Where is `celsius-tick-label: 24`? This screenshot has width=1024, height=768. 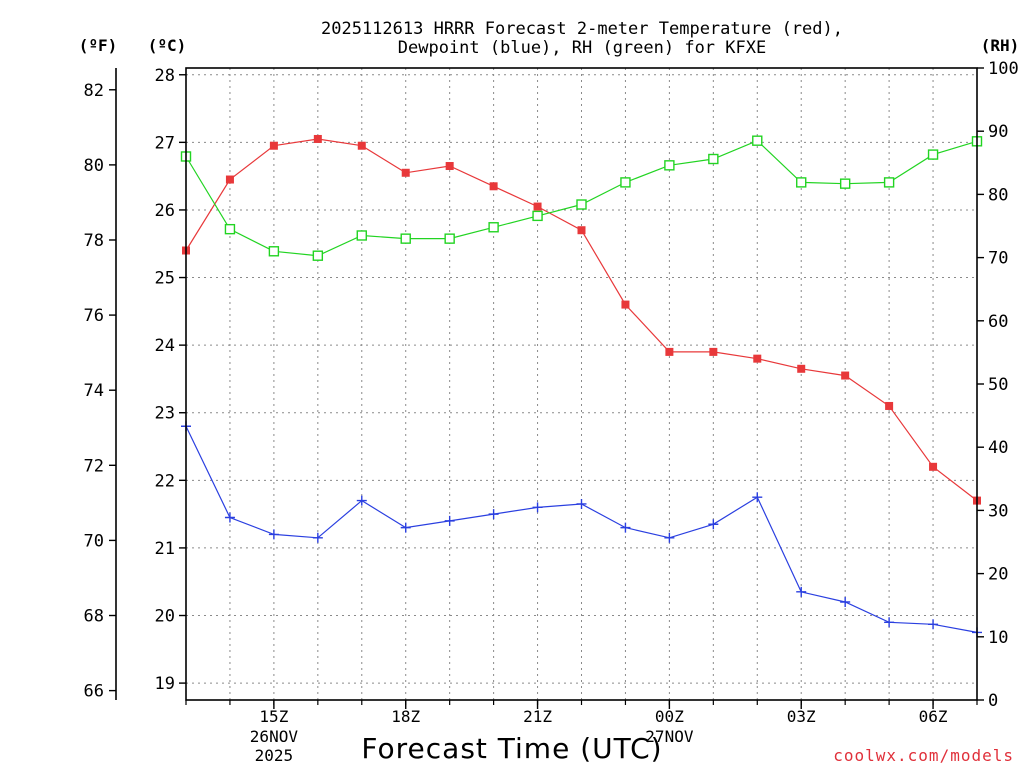 celsius-tick-label: 24 is located at coordinates (165, 346).